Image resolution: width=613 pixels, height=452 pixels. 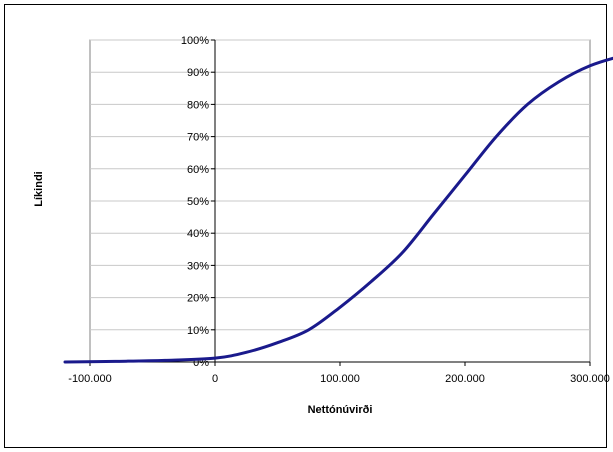 What do you see at coordinates (198, 266) in the screenshot?
I see `y-tick-label: 30%` at bounding box center [198, 266].